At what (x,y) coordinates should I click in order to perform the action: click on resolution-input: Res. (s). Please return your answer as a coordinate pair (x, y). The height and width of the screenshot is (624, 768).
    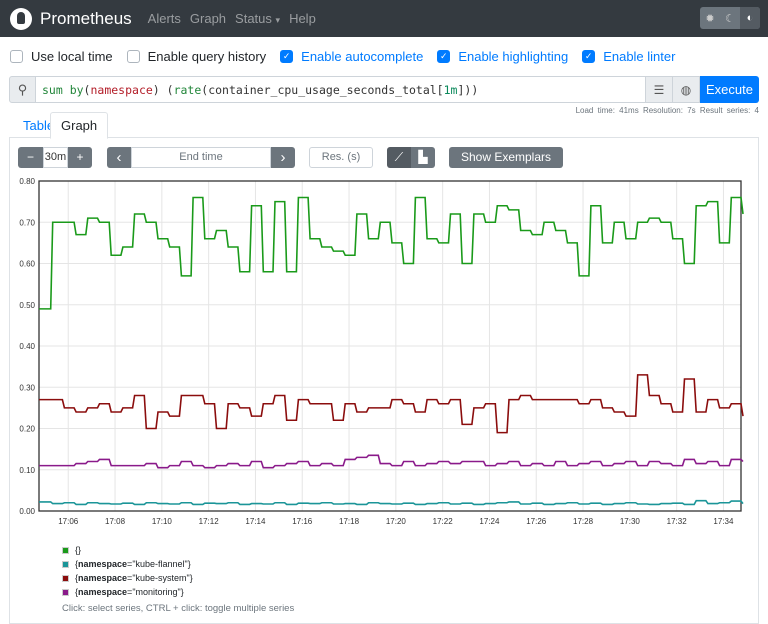
    Looking at the image, I should click on (341, 157).